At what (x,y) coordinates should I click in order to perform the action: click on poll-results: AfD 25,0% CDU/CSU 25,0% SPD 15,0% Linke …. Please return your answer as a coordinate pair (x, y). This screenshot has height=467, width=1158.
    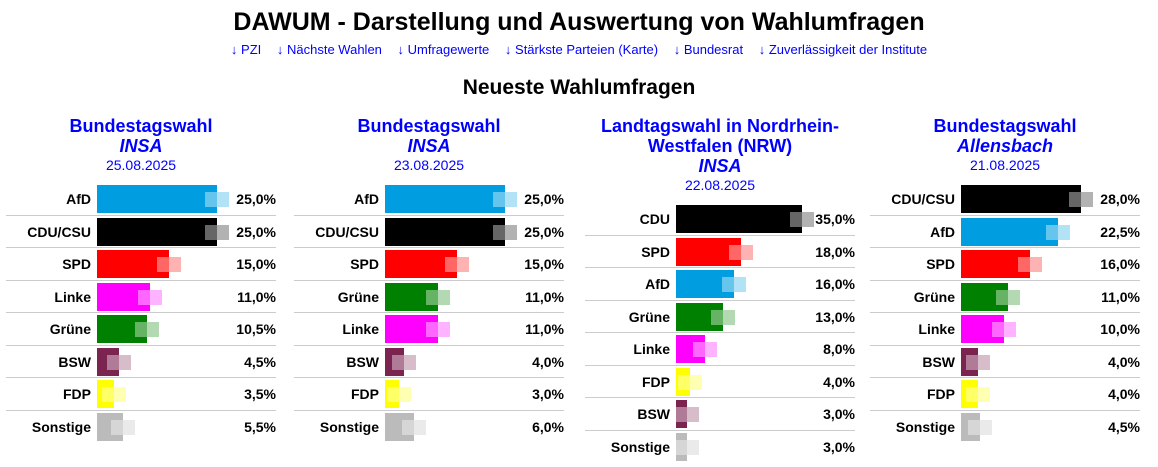
    Looking at the image, I should click on (141, 312).